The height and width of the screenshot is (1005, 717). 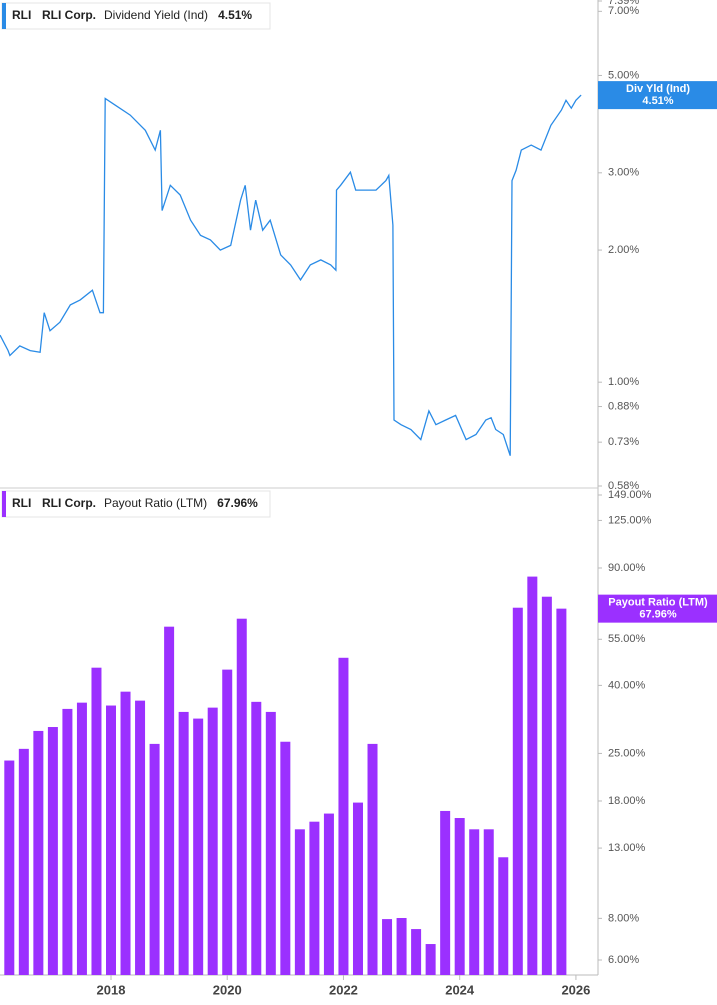 I want to click on y-tick-label: 0.73%, so click(x=623, y=442).